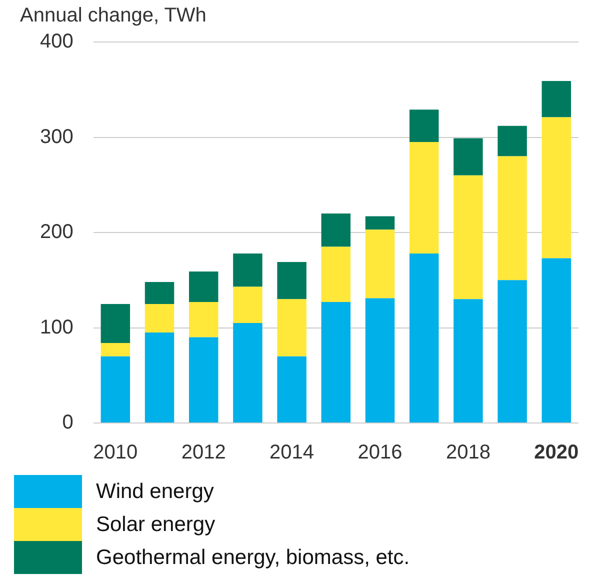 Image resolution: width=589 pixels, height=579 pixels. What do you see at coordinates (57, 137) in the screenshot?
I see `y-tick-label: 300` at bounding box center [57, 137].